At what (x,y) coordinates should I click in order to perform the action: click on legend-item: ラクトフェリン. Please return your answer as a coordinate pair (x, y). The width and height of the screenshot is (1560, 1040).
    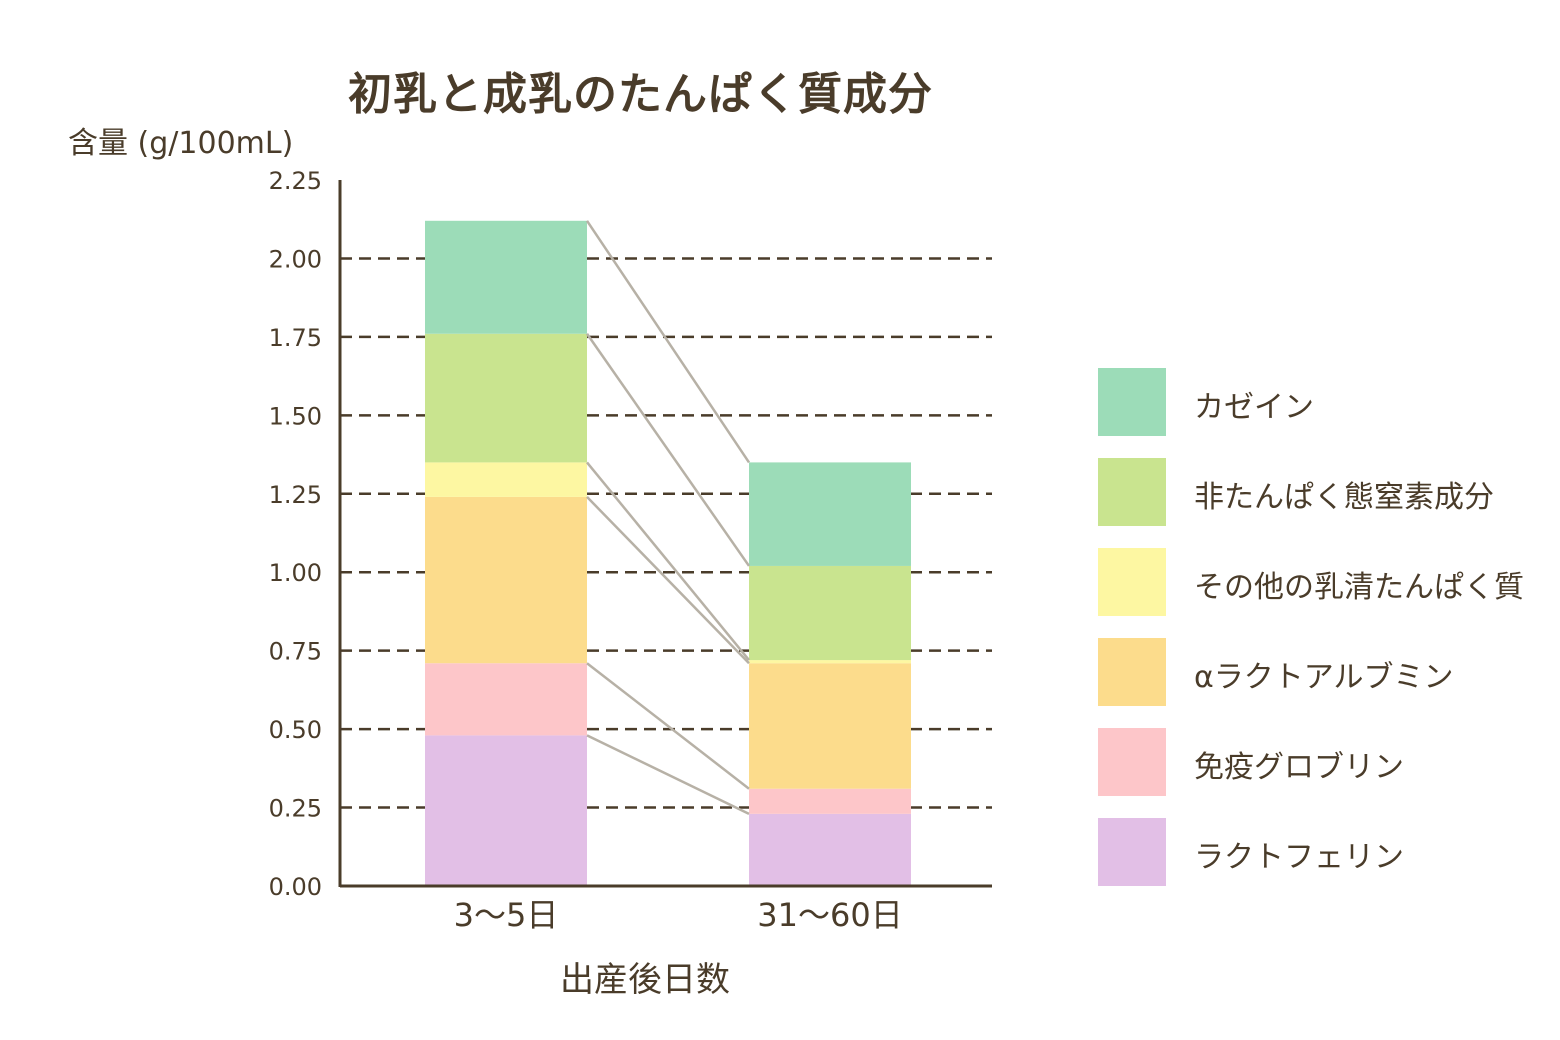
    Looking at the image, I should click on (1318, 852).